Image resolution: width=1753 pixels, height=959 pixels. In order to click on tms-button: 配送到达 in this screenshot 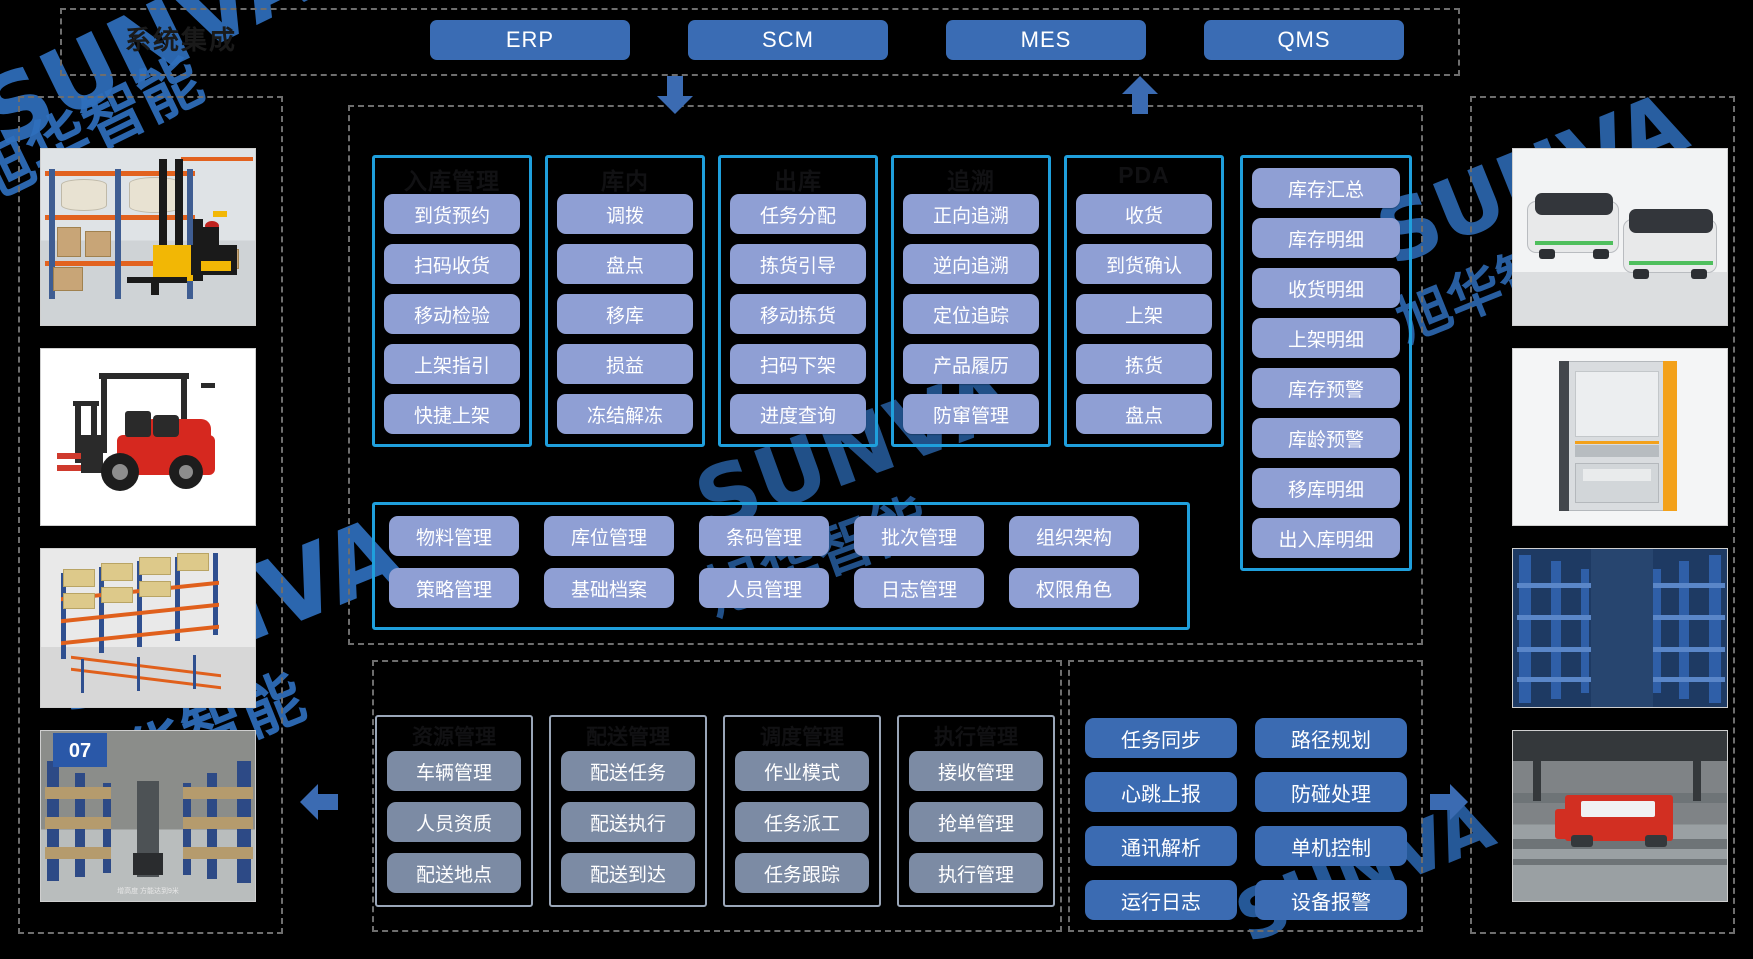, I will do `click(628, 873)`.